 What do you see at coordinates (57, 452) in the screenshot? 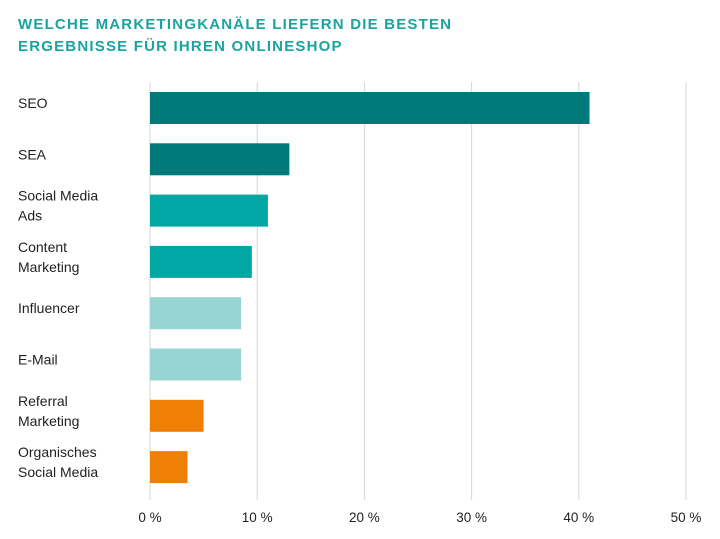
I see `category-label-line: Organisches` at bounding box center [57, 452].